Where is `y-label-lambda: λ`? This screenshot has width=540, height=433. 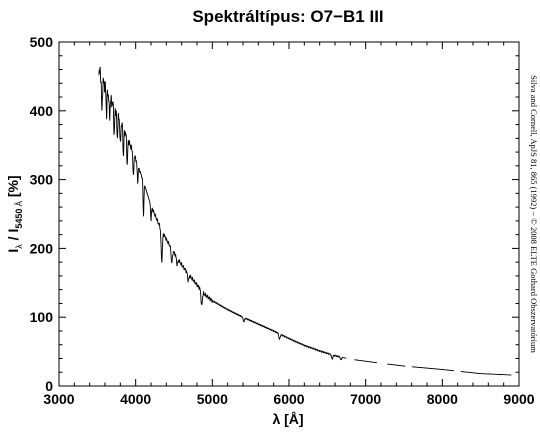 y-label-lambda: λ is located at coordinates (19, 246).